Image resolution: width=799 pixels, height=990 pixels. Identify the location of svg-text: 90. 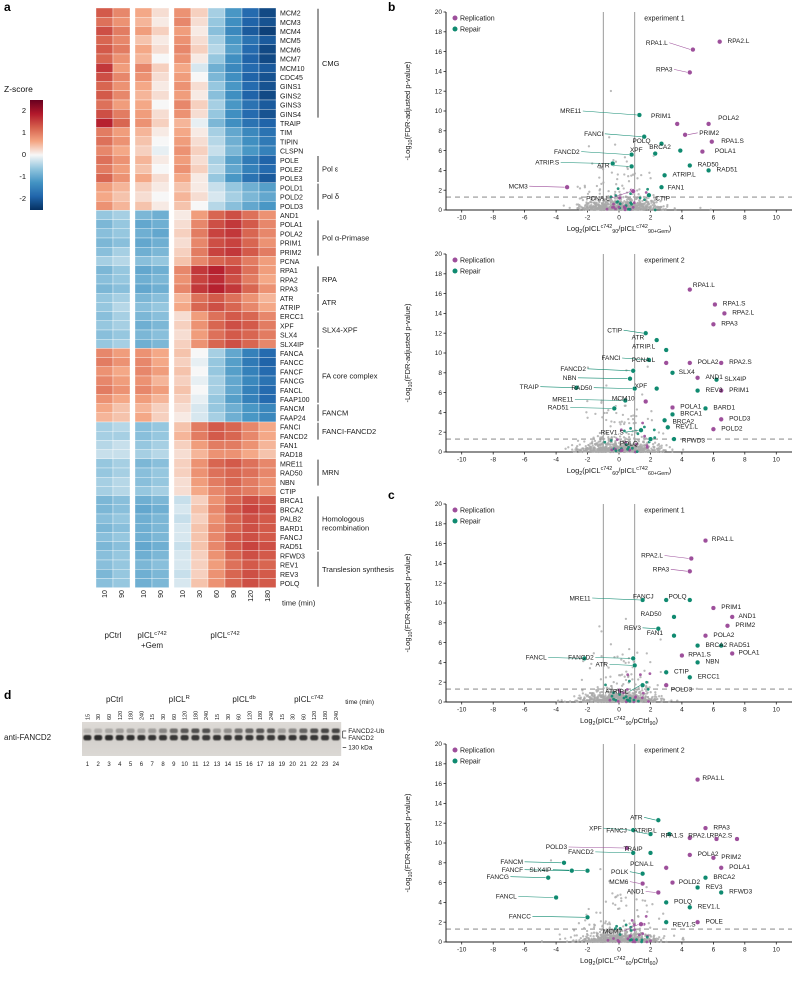
(161, 594).